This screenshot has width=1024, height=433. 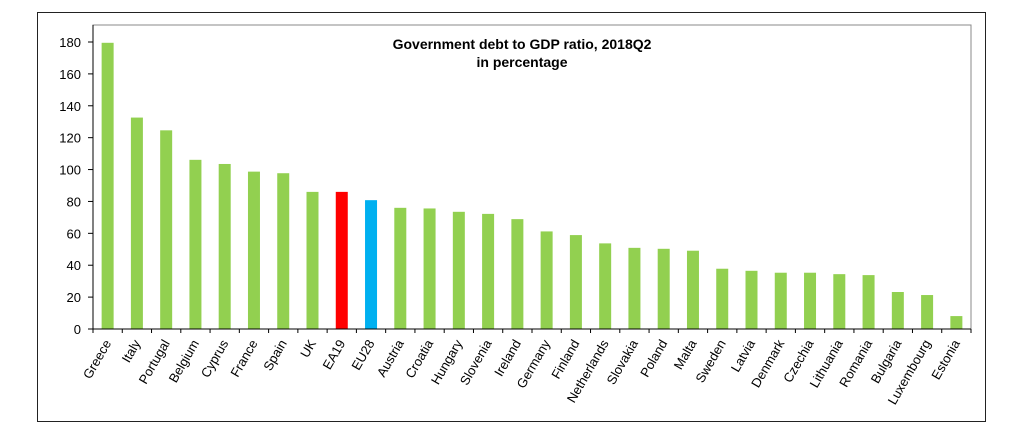 What do you see at coordinates (868, 302) in the screenshot?
I see `bar-romania` at bounding box center [868, 302].